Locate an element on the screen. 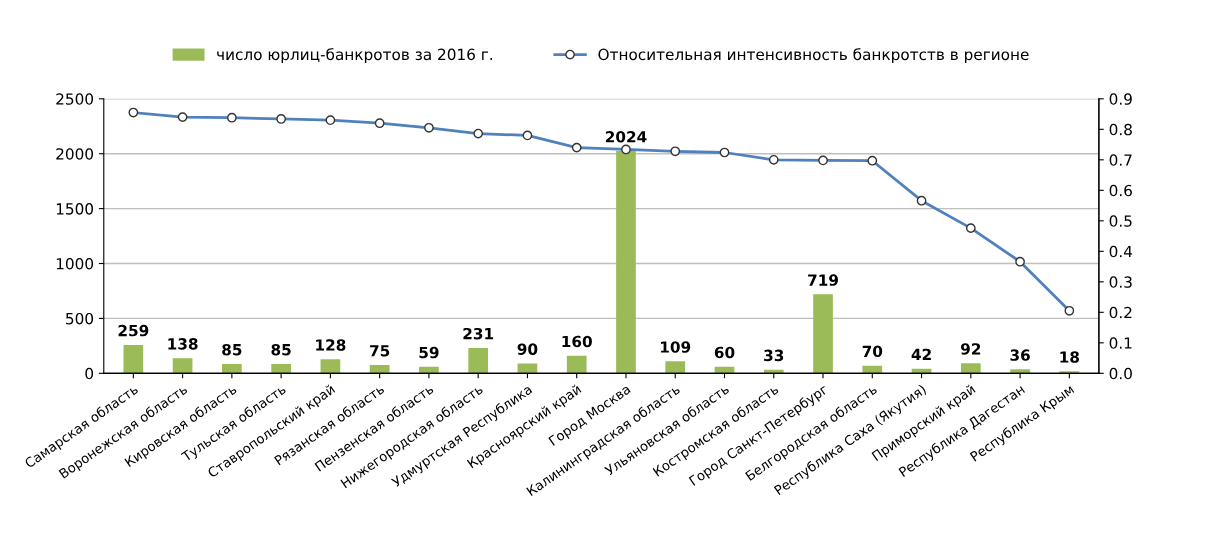 The width and height of the screenshot is (1221, 549). y-tick-label: 2500 is located at coordinates (75, 99).